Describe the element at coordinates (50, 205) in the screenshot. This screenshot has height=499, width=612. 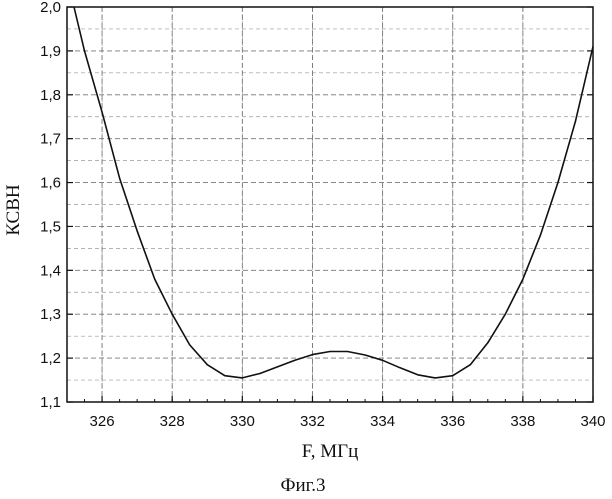
I see `y-tick-labels: 1,1 1,2 1,3 1,4 1,5 1,6 1,7 1,8 1,9 2,0` at that location.